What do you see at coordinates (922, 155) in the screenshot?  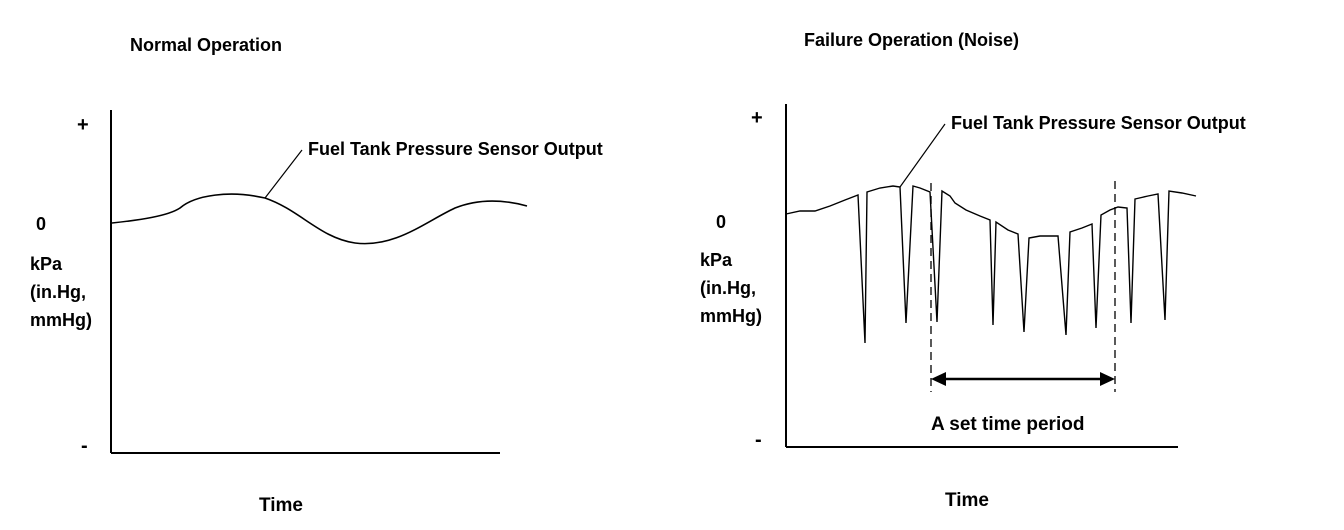 I see `right-curve-leader-line` at bounding box center [922, 155].